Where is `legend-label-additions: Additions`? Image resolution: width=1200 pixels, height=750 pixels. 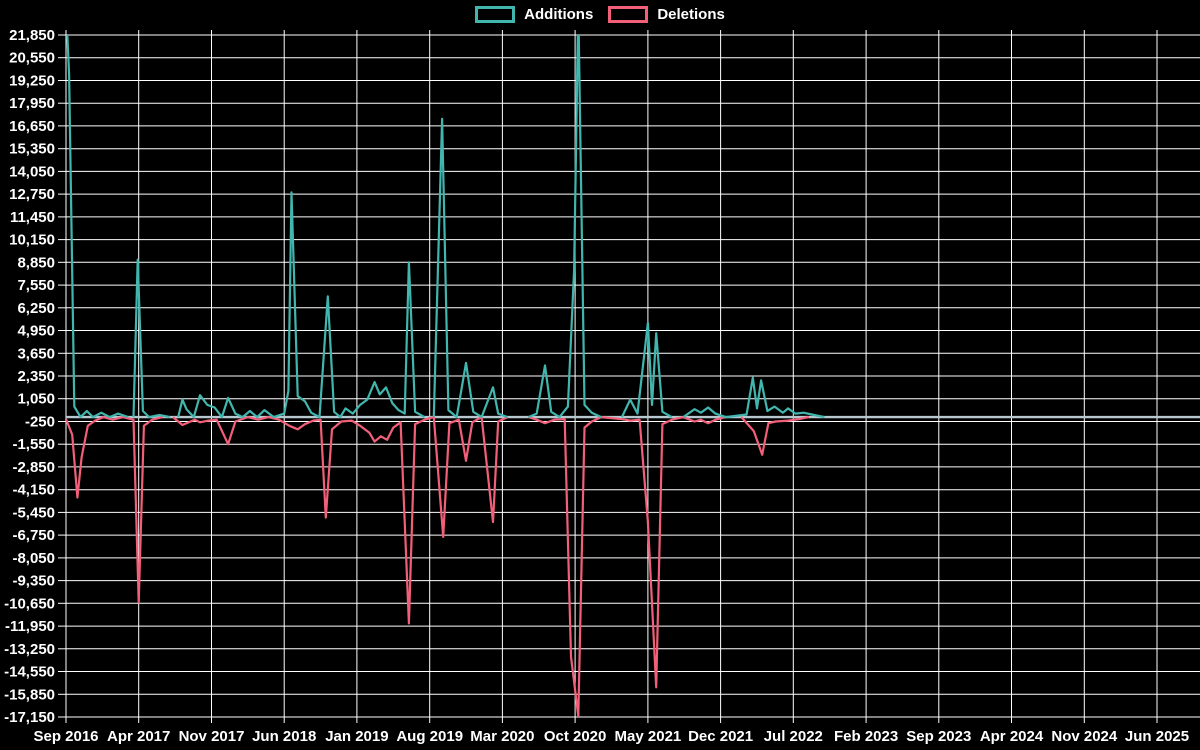
legend-label-additions: Additions is located at coordinates (559, 14).